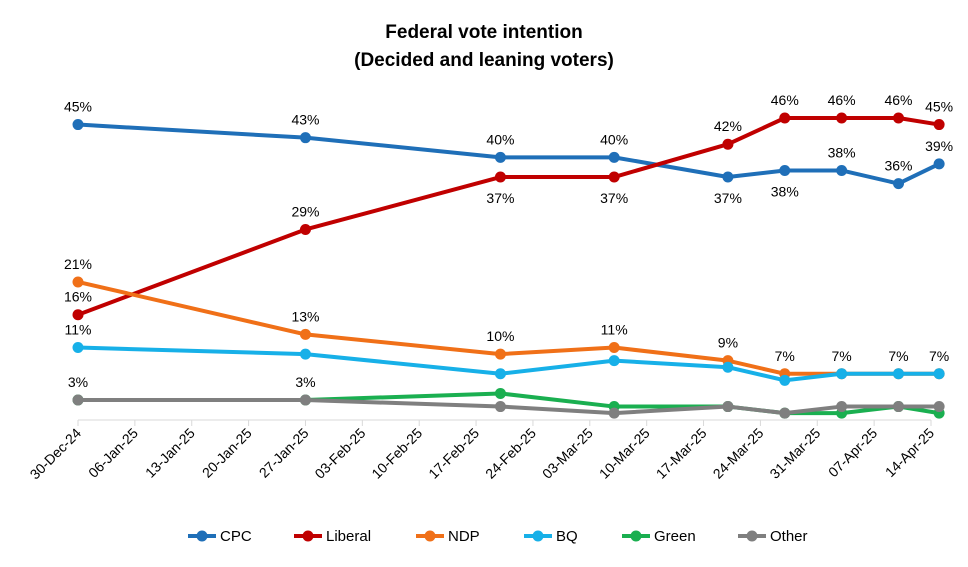 This screenshot has width=968, height=567. I want to click on ndp-data-label: 10%, so click(500, 336).